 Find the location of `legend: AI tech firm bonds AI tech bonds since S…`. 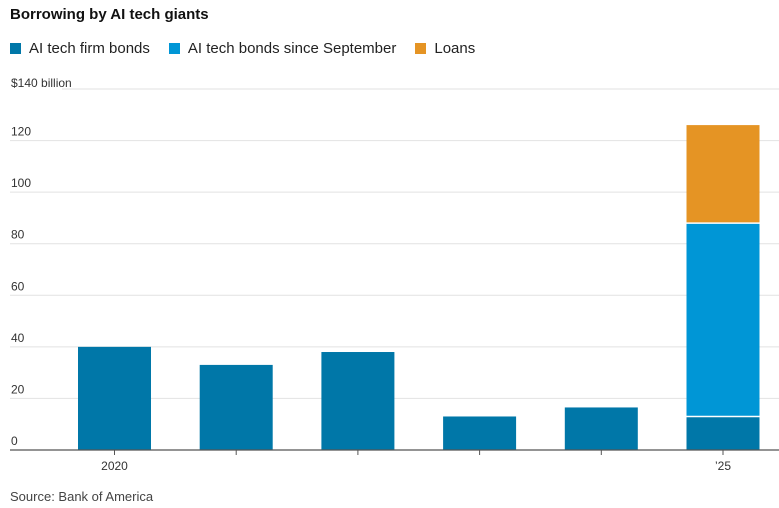

legend: AI tech firm bonds AI tech bonds since S… is located at coordinates (252, 48).